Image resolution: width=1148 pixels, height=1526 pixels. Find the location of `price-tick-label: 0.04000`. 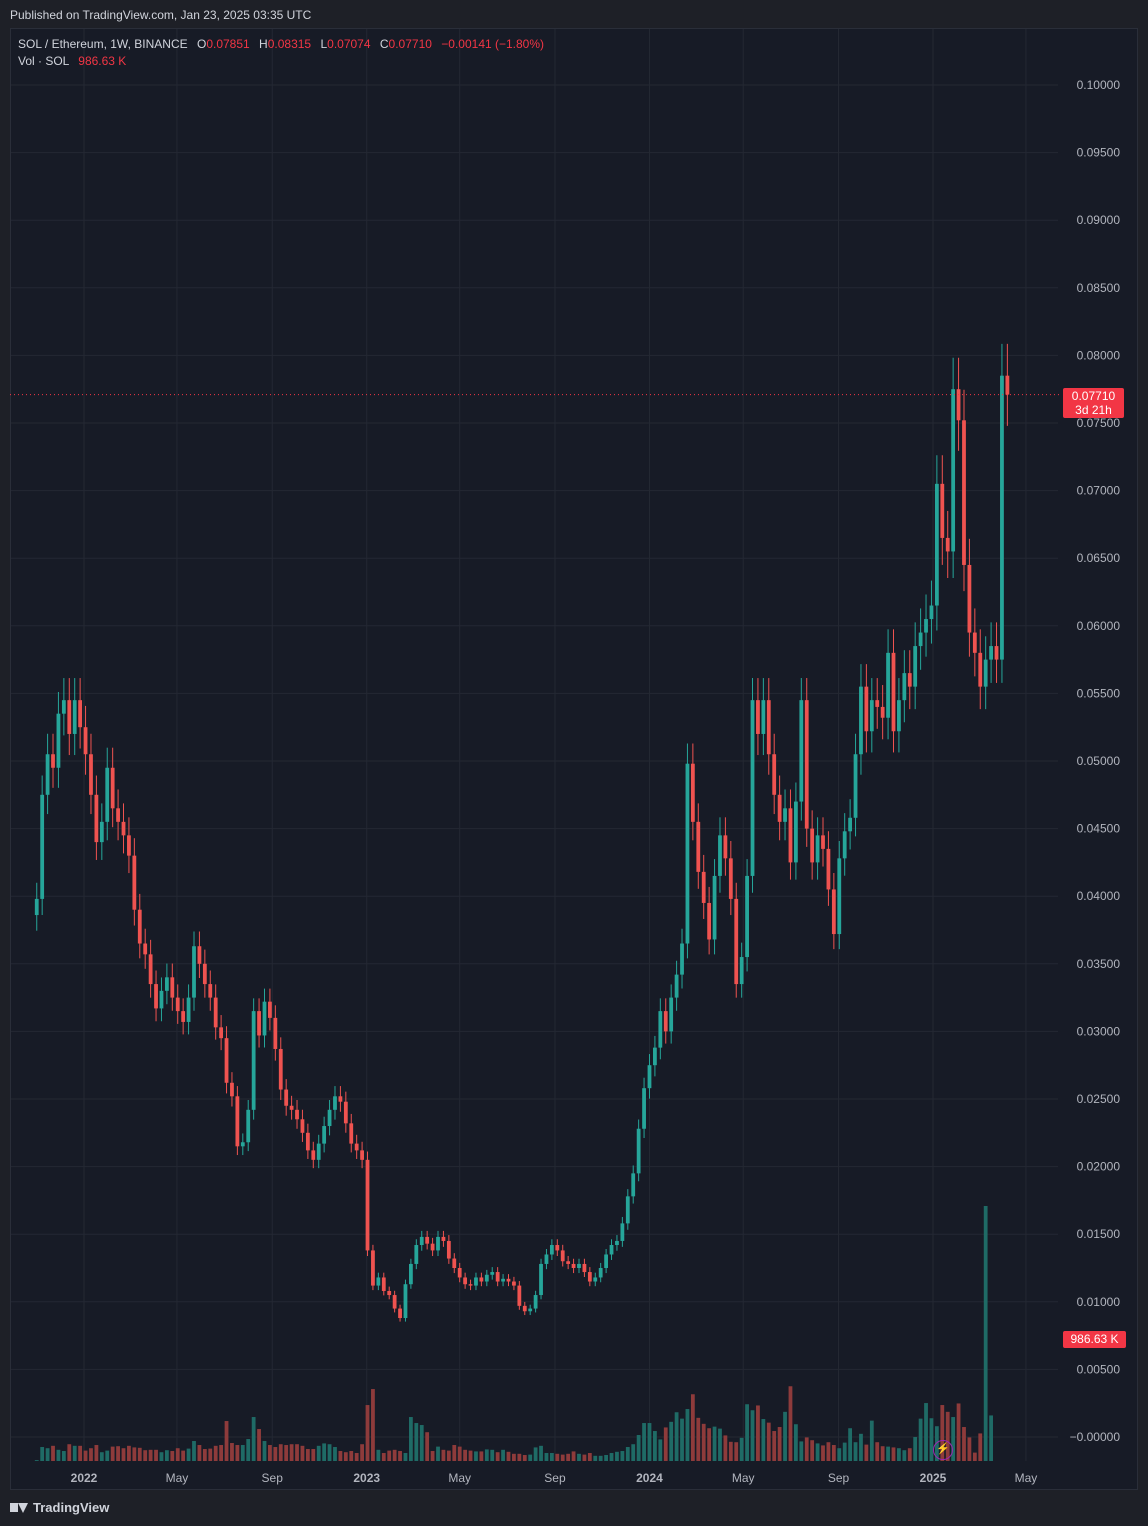

price-tick-label: 0.04000 is located at coordinates (1099, 896).